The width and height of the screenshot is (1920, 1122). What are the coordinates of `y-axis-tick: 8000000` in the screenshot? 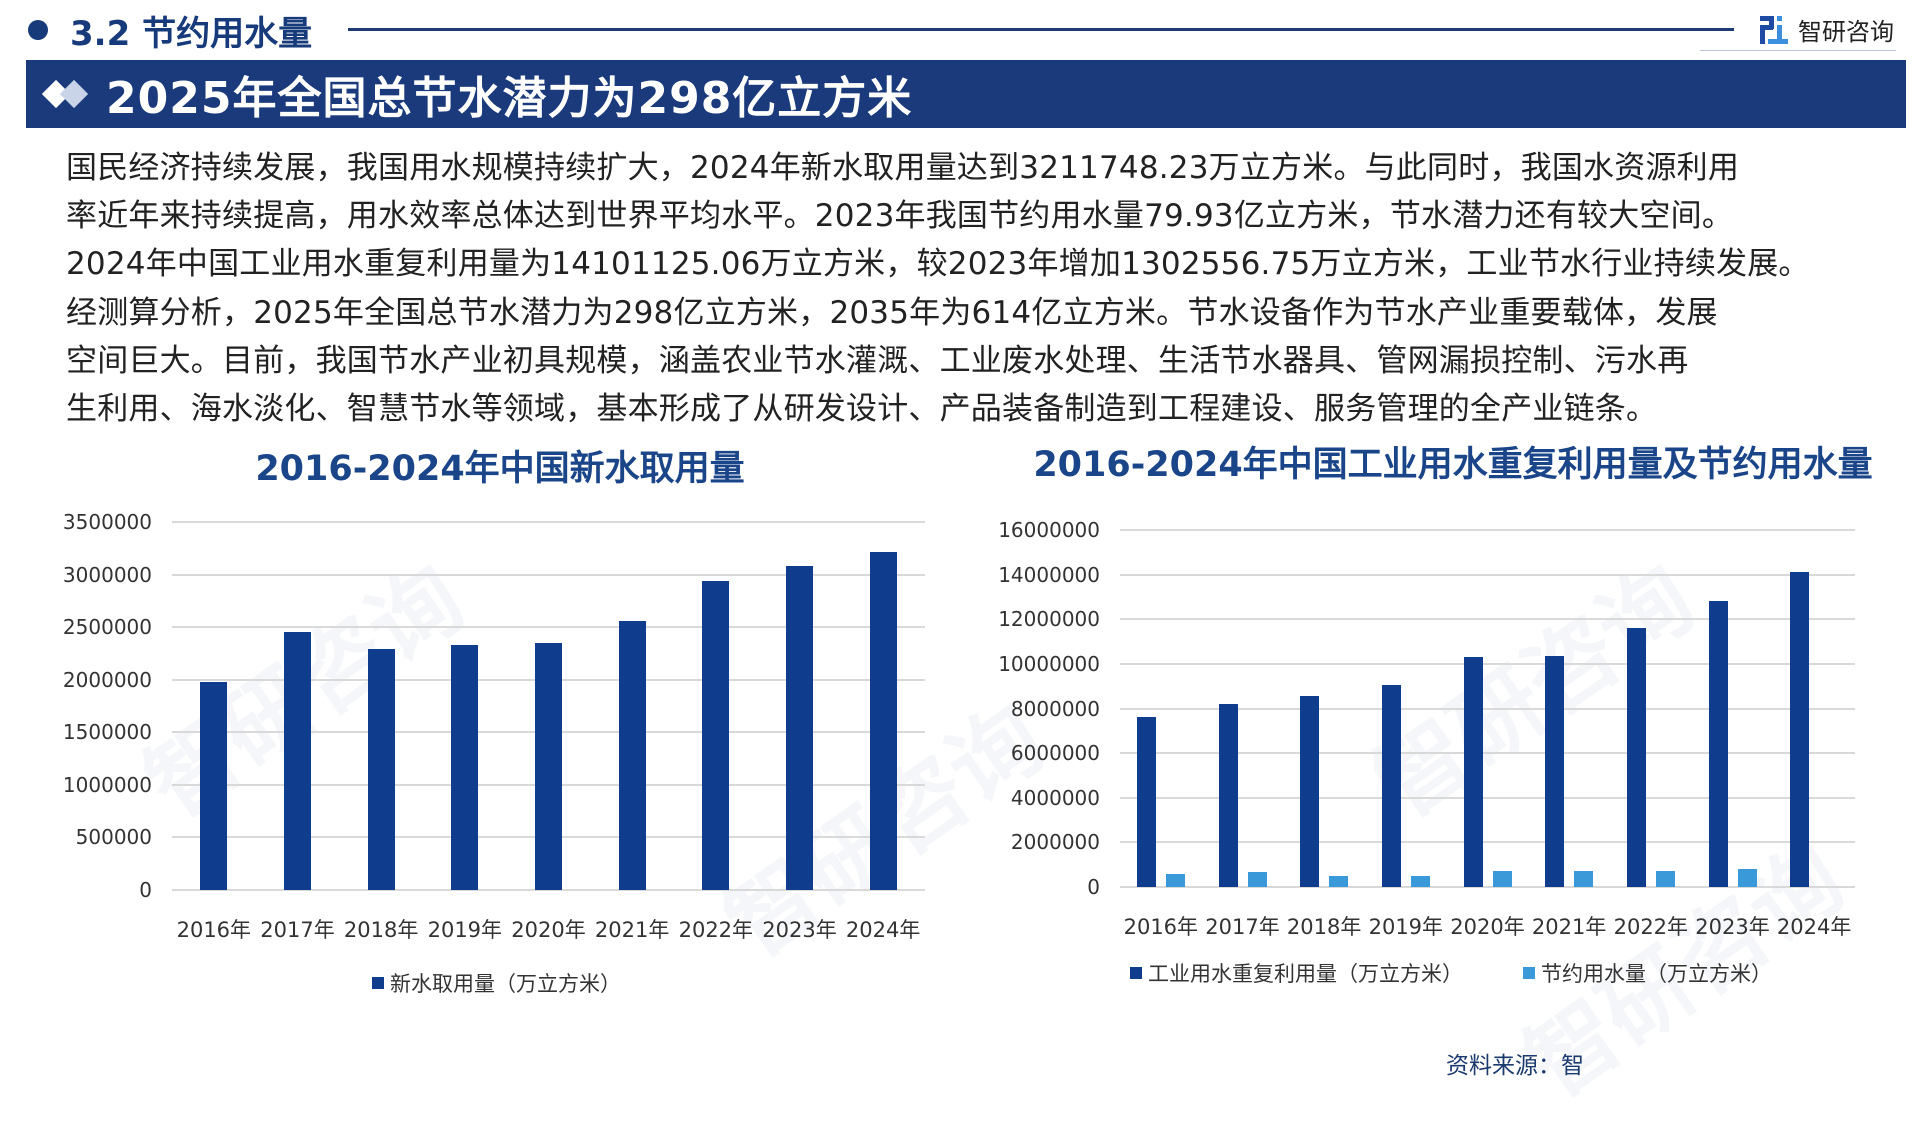 It's located at (1055, 708).